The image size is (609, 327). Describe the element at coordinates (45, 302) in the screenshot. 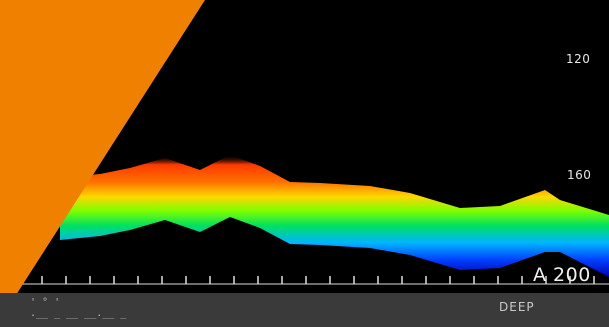

I see `bar-marks-row-1: ' ° '` at that location.